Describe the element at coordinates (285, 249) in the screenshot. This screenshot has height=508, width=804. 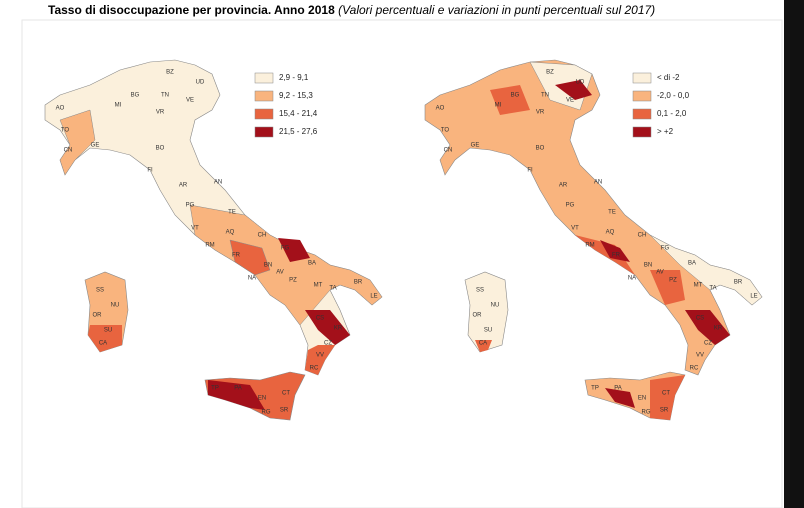
I see `province-label: FG` at that location.